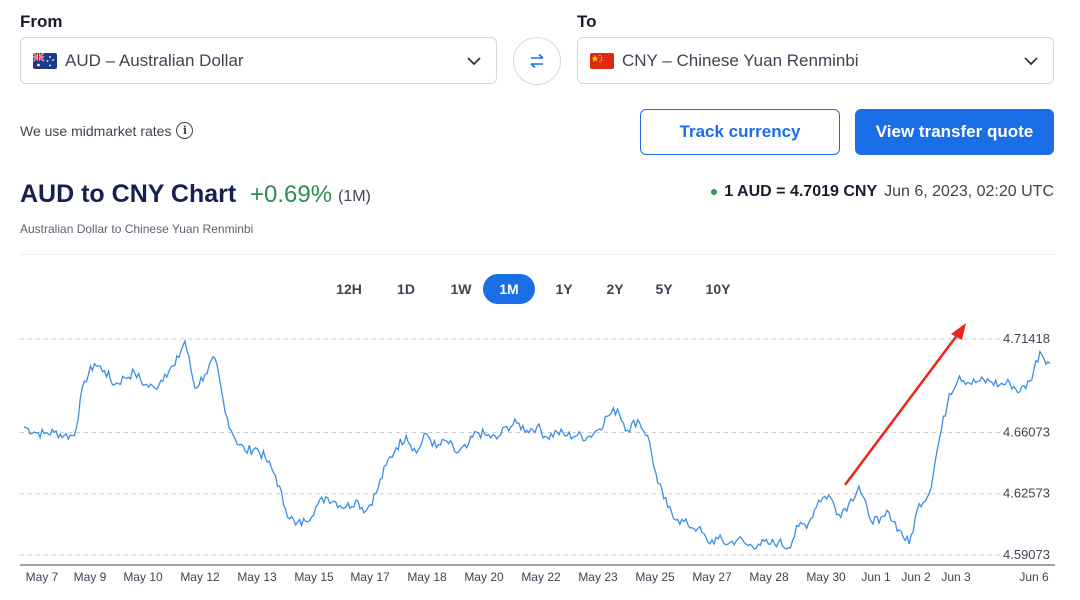 Image resolution: width=1080 pixels, height=600 pixels. What do you see at coordinates (712, 577) in the screenshot?
I see `x-tick-label: May 27` at bounding box center [712, 577].